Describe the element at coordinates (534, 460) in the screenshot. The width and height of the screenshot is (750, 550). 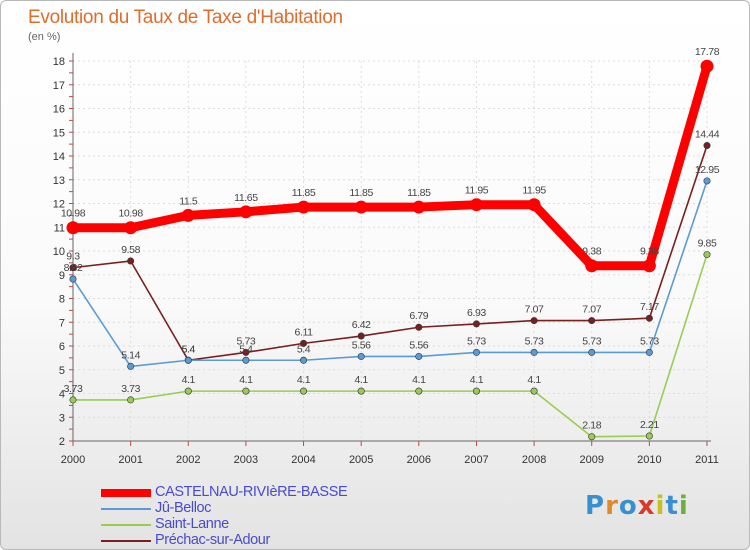
I see `x-tick-label: 2008` at that location.